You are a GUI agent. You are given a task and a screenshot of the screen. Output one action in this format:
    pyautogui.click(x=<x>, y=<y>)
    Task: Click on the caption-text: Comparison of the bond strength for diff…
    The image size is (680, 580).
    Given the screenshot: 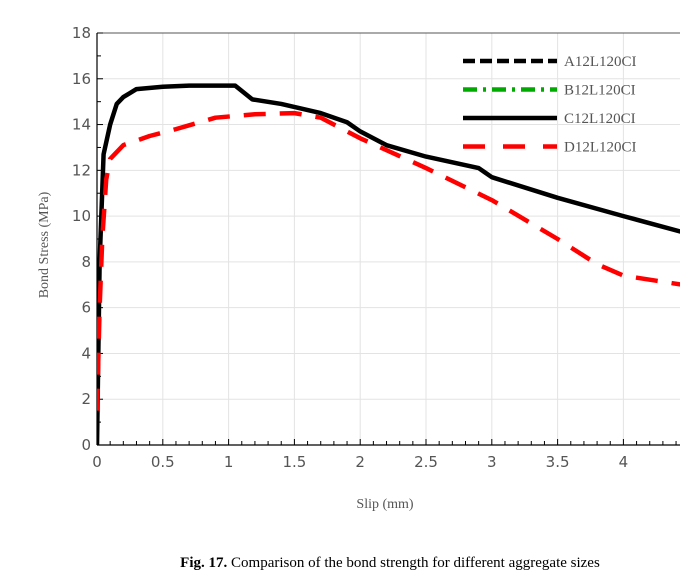 What is the action you would take?
    pyautogui.click(x=413, y=563)
    